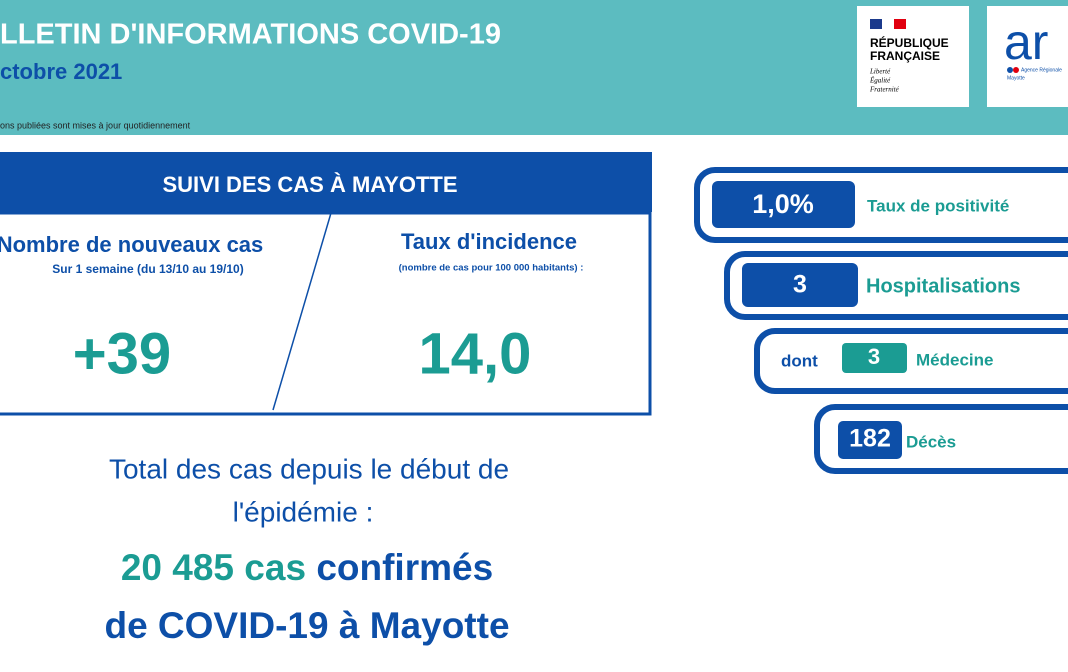 The height and width of the screenshot is (672, 1068). What do you see at coordinates (61, 71) in the screenshot?
I see `header-date: ctobre 2021` at bounding box center [61, 71].